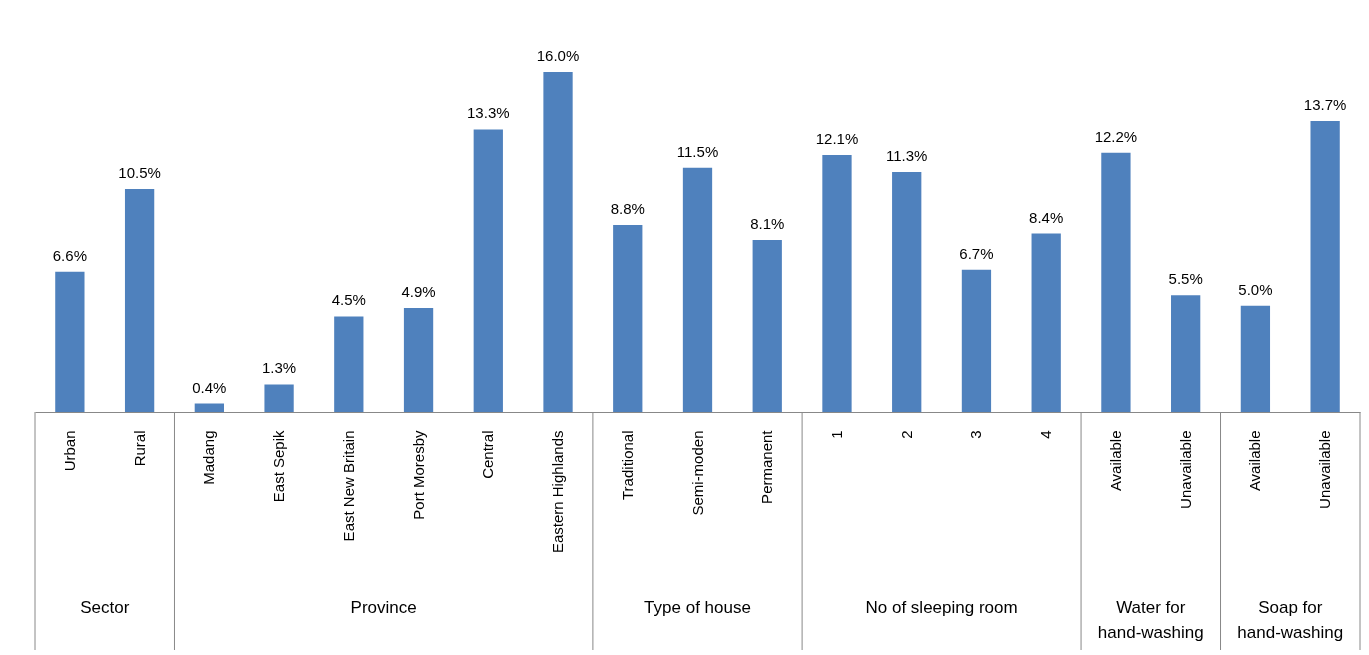  Describe the element at coordinates (139, 448) in the screenshot. I see `x-tick-label: Rural` at that location.